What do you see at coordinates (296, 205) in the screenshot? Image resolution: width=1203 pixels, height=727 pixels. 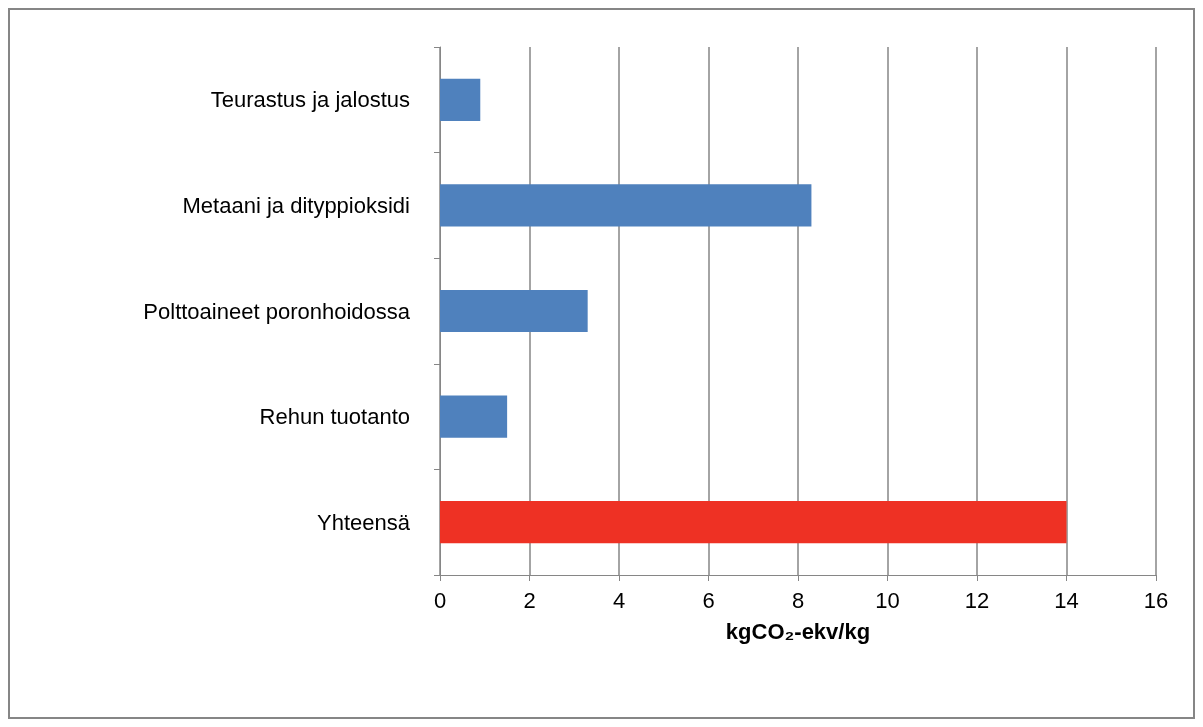 I see `y-tick-label: Metaani ja dityppioksidi` at bounding box center [296, 205].